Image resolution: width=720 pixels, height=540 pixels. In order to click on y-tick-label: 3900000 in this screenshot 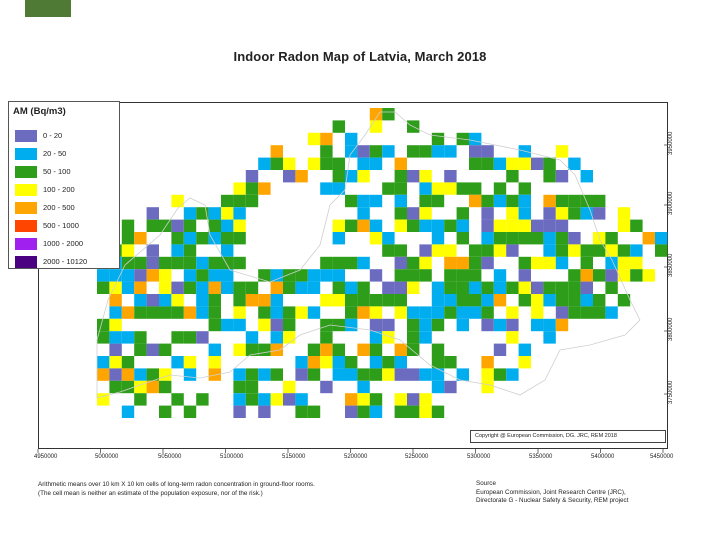, I will do `click(671, 203)`.